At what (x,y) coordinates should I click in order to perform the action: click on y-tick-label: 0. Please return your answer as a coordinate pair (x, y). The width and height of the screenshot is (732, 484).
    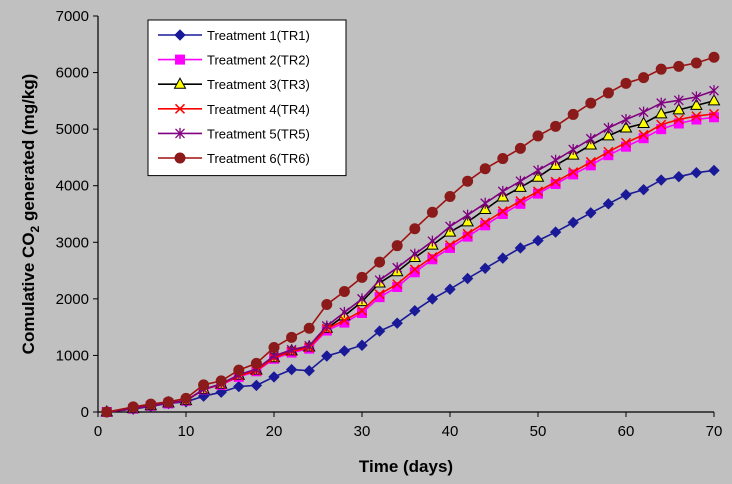
    Looking at the image, I should click on (85, 412).